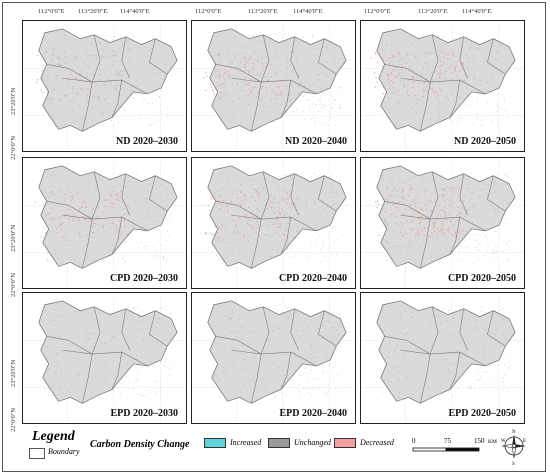  Describe the element at coordinates (13, 373) in the screenshot. I see `latitude-label: 23°20'0"N` at that location.